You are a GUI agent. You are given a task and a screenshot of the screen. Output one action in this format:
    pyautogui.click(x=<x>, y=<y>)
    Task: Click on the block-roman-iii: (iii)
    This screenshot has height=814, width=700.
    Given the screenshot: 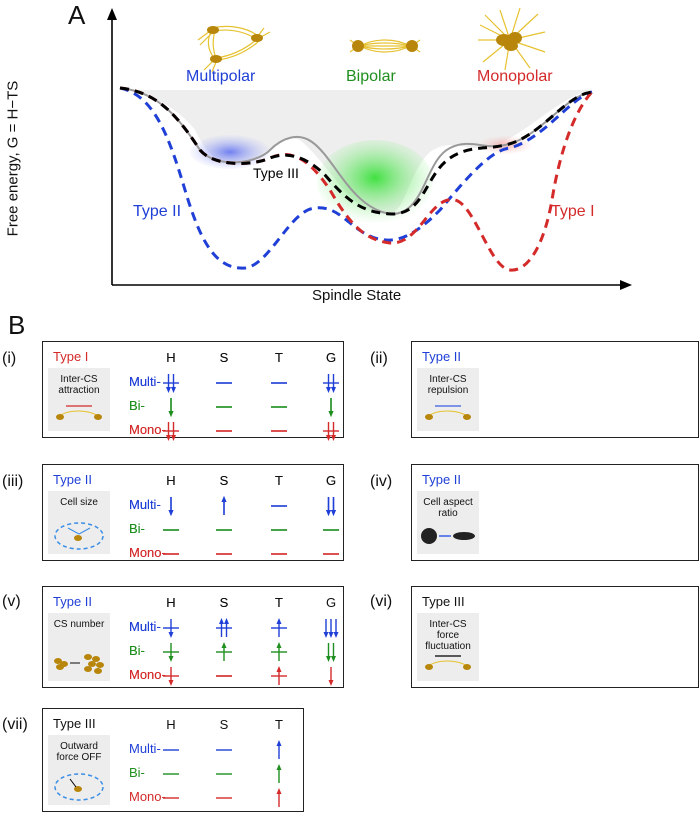 What is the action you would take?
    pyautogui.click(x=13, y=481)
    